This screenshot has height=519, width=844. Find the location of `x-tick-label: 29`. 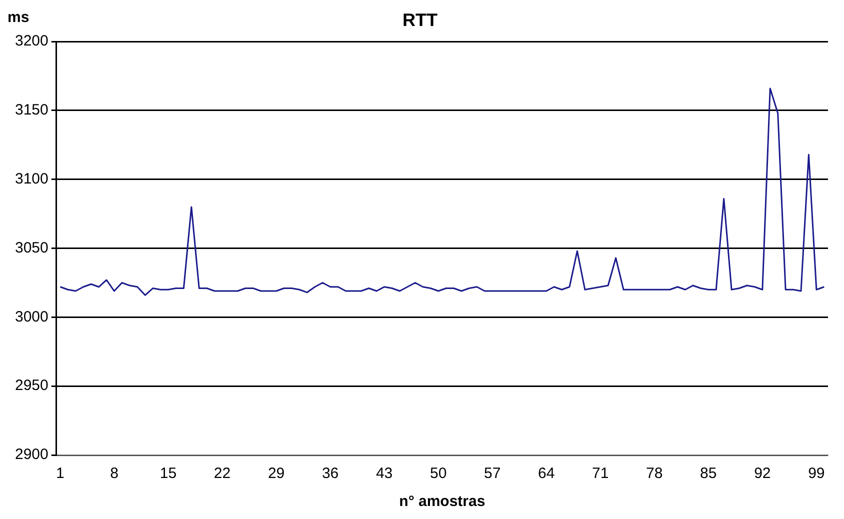

x-tick-label: 29 is located at coordinates (276, 473).